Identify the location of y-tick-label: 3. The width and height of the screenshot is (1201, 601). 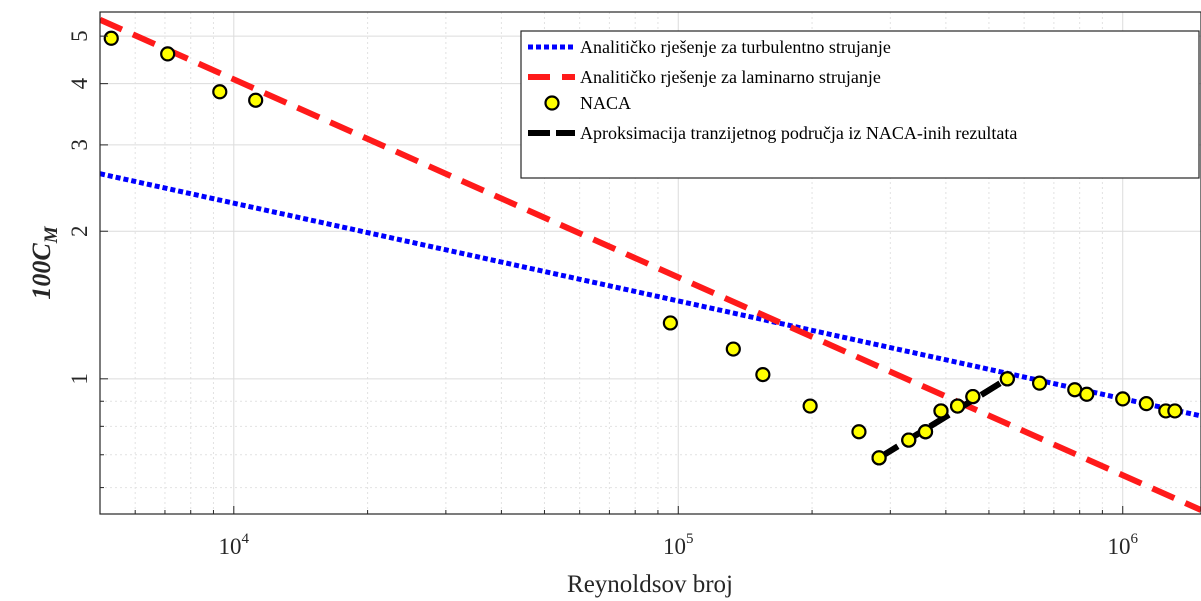
(79, 145).